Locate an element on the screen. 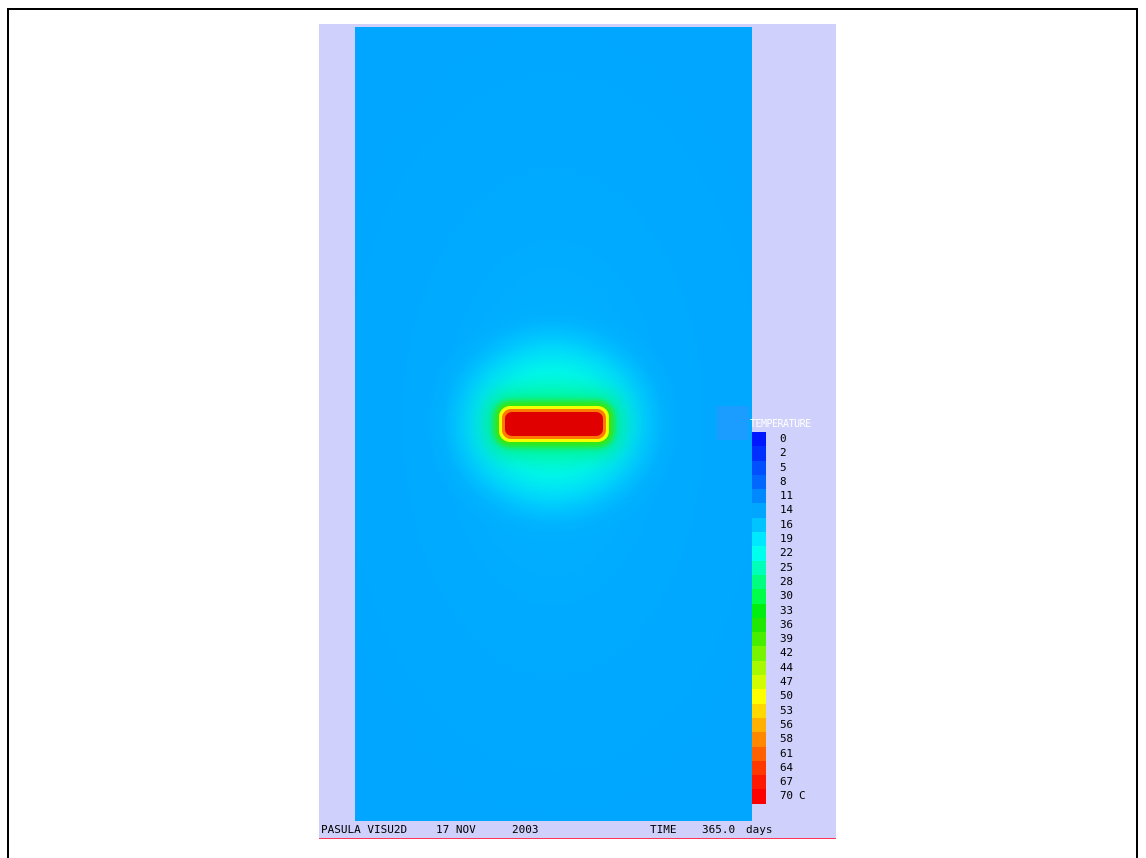 Image resolution: width=1146 pixels, height=858 pixels. legend-label: 64 is located at coordinates (786, 767).